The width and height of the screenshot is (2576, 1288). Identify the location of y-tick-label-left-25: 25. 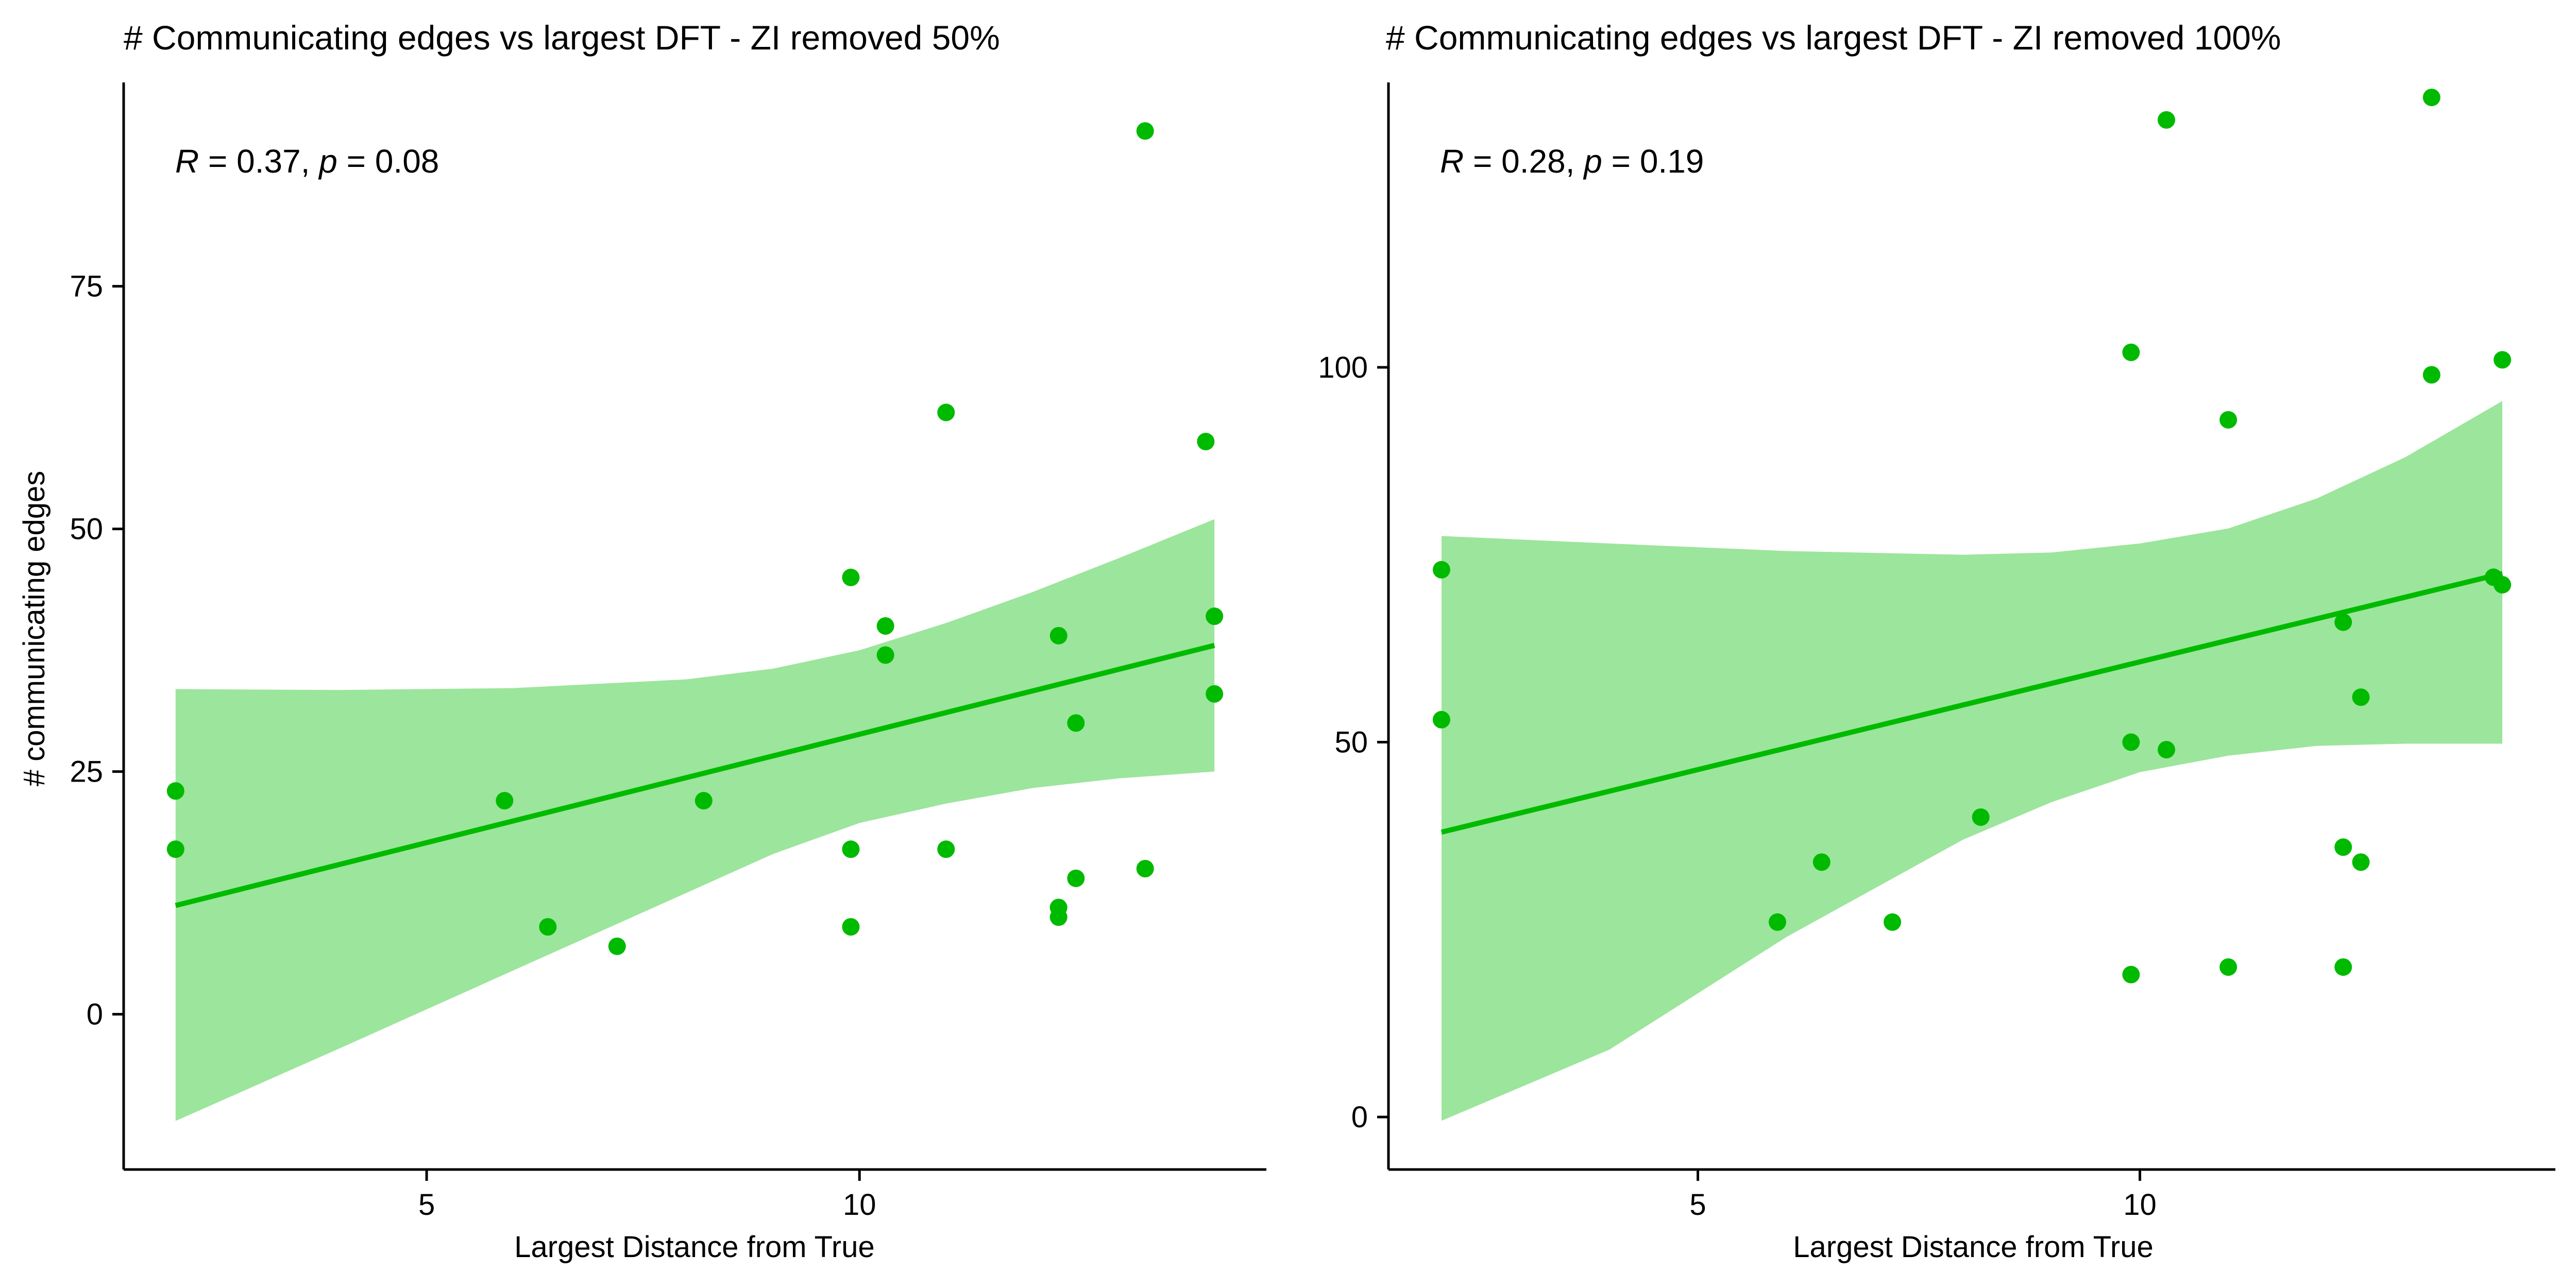
(86, 772).